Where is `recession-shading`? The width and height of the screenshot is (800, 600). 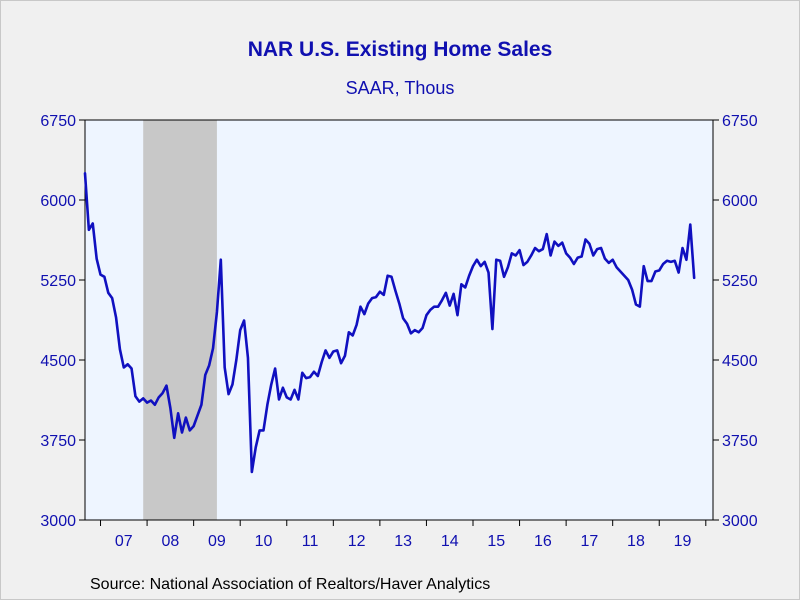
recession-shading is located at coordinates (180, 320).